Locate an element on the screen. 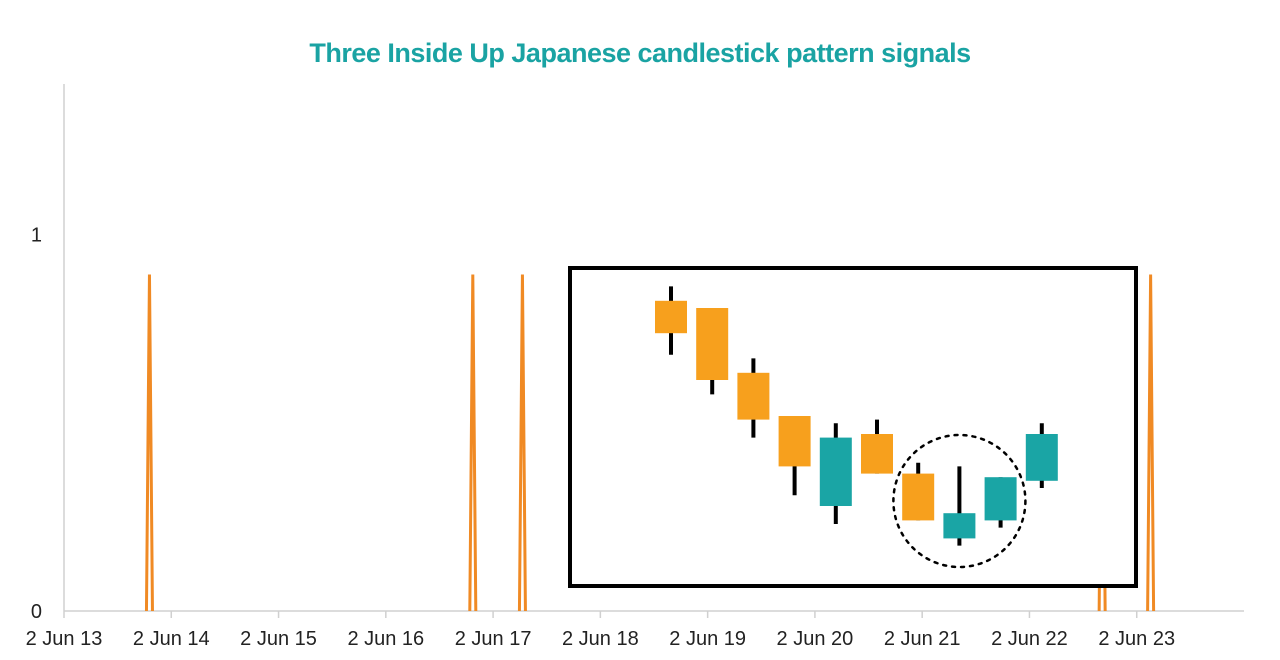  y-tick-label: 0 is located at coordinates (36, 612).